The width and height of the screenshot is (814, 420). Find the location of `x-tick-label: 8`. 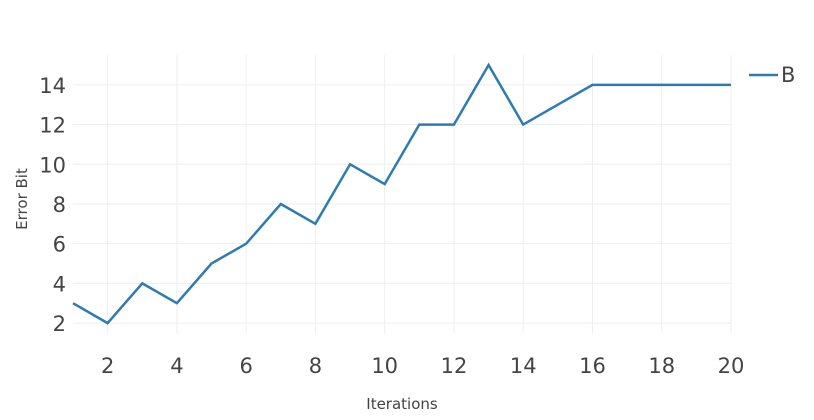

x-tick-label: 8 is located at coordinates (315, 366).